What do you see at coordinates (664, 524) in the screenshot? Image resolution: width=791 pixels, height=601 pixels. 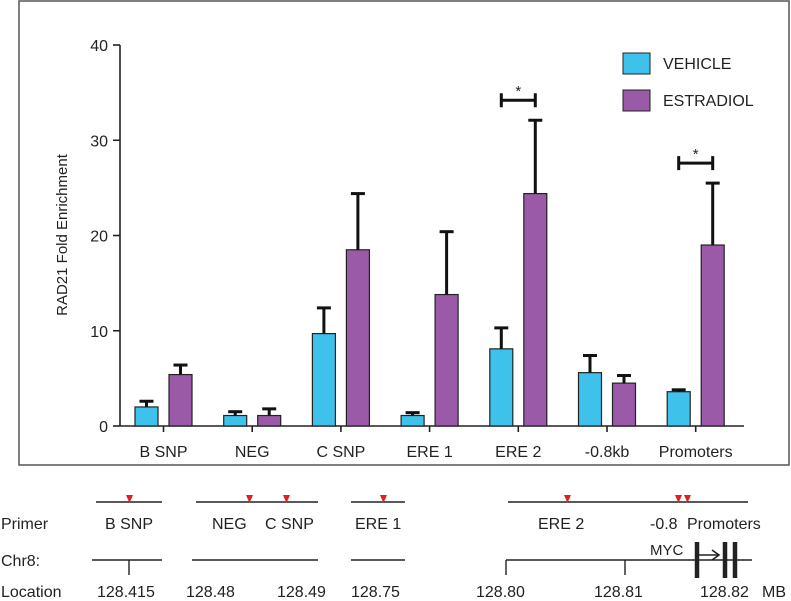 I see `primer-label: -0.8` at bounding box center [664, 524].